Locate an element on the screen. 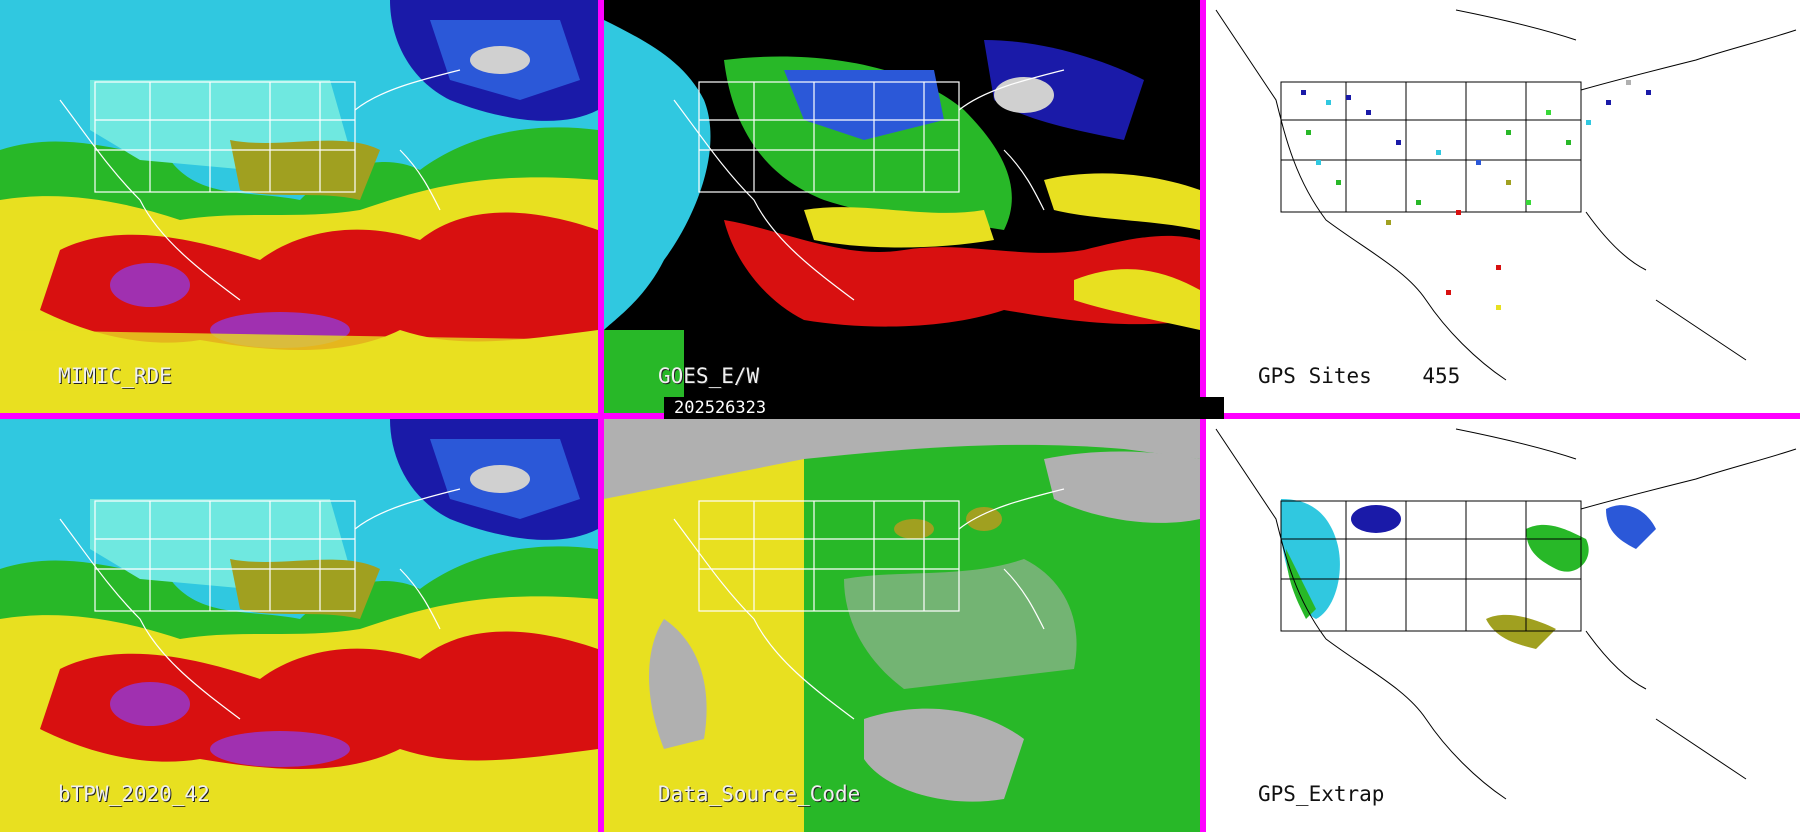 Image resolution: width=1800 pixels, height=832 pixels. panel-label: bTPW_2020_42 is located at coordinates (134, 794).